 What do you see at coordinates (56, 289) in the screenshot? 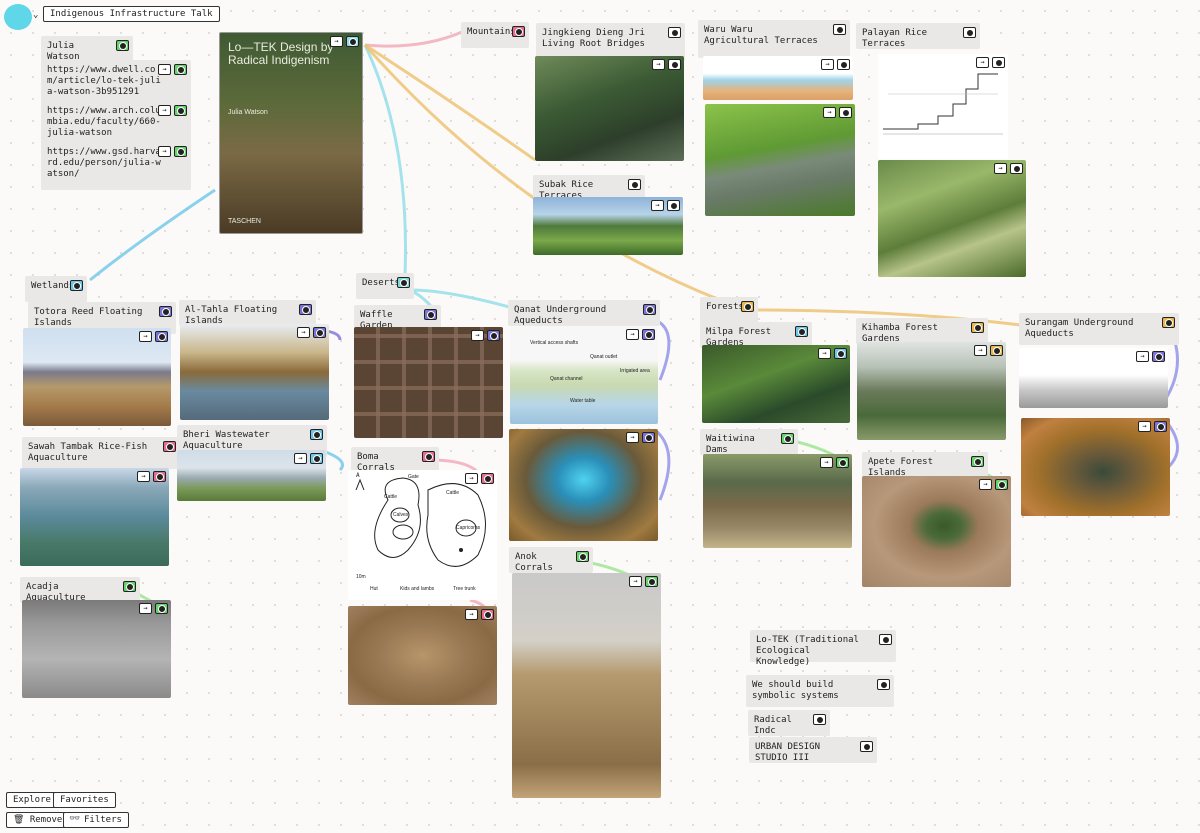
I see `card-wetlands: Wetlands` at bounding box center [56, 289].